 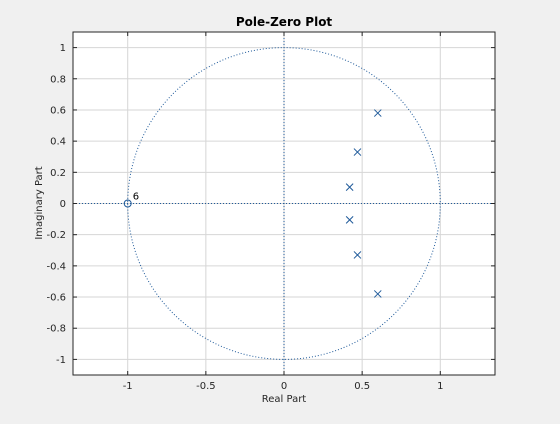 I want to click on x-tick-label: 0, so click(x=284, y=386).